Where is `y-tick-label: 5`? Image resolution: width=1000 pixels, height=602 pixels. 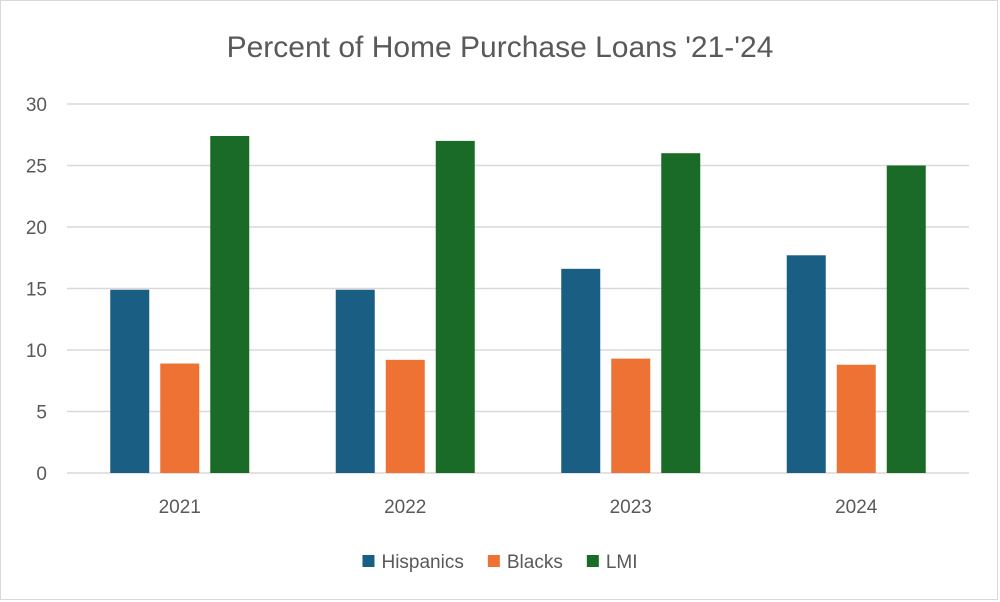
y-tick-label: 5 is located at coordinates (41, 413).